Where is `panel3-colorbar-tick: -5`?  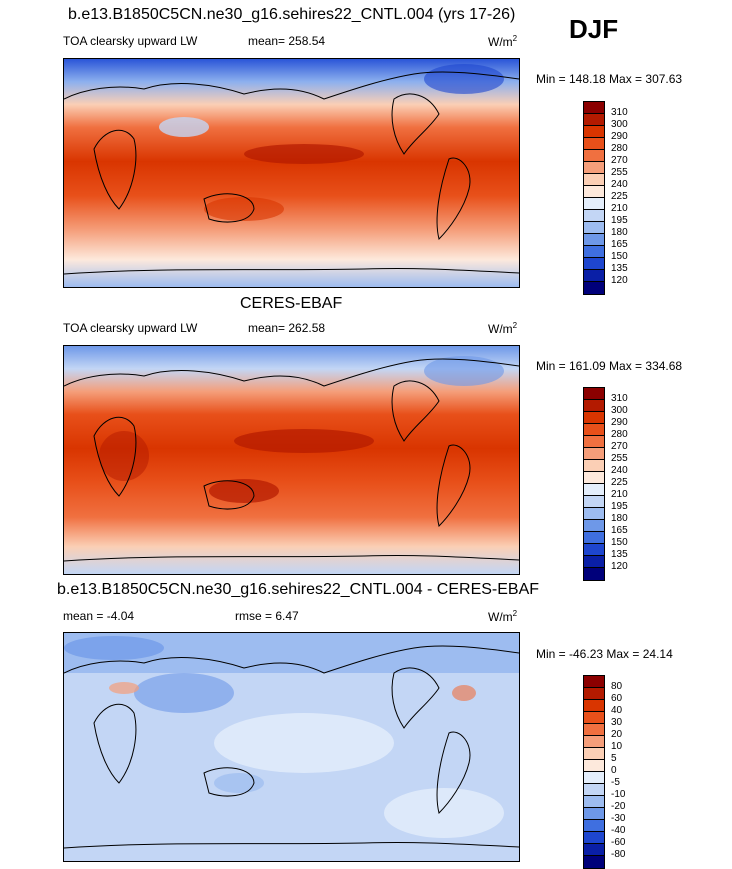
panel3-colorbar-tick: -5 is located at coordinates (615, 782).